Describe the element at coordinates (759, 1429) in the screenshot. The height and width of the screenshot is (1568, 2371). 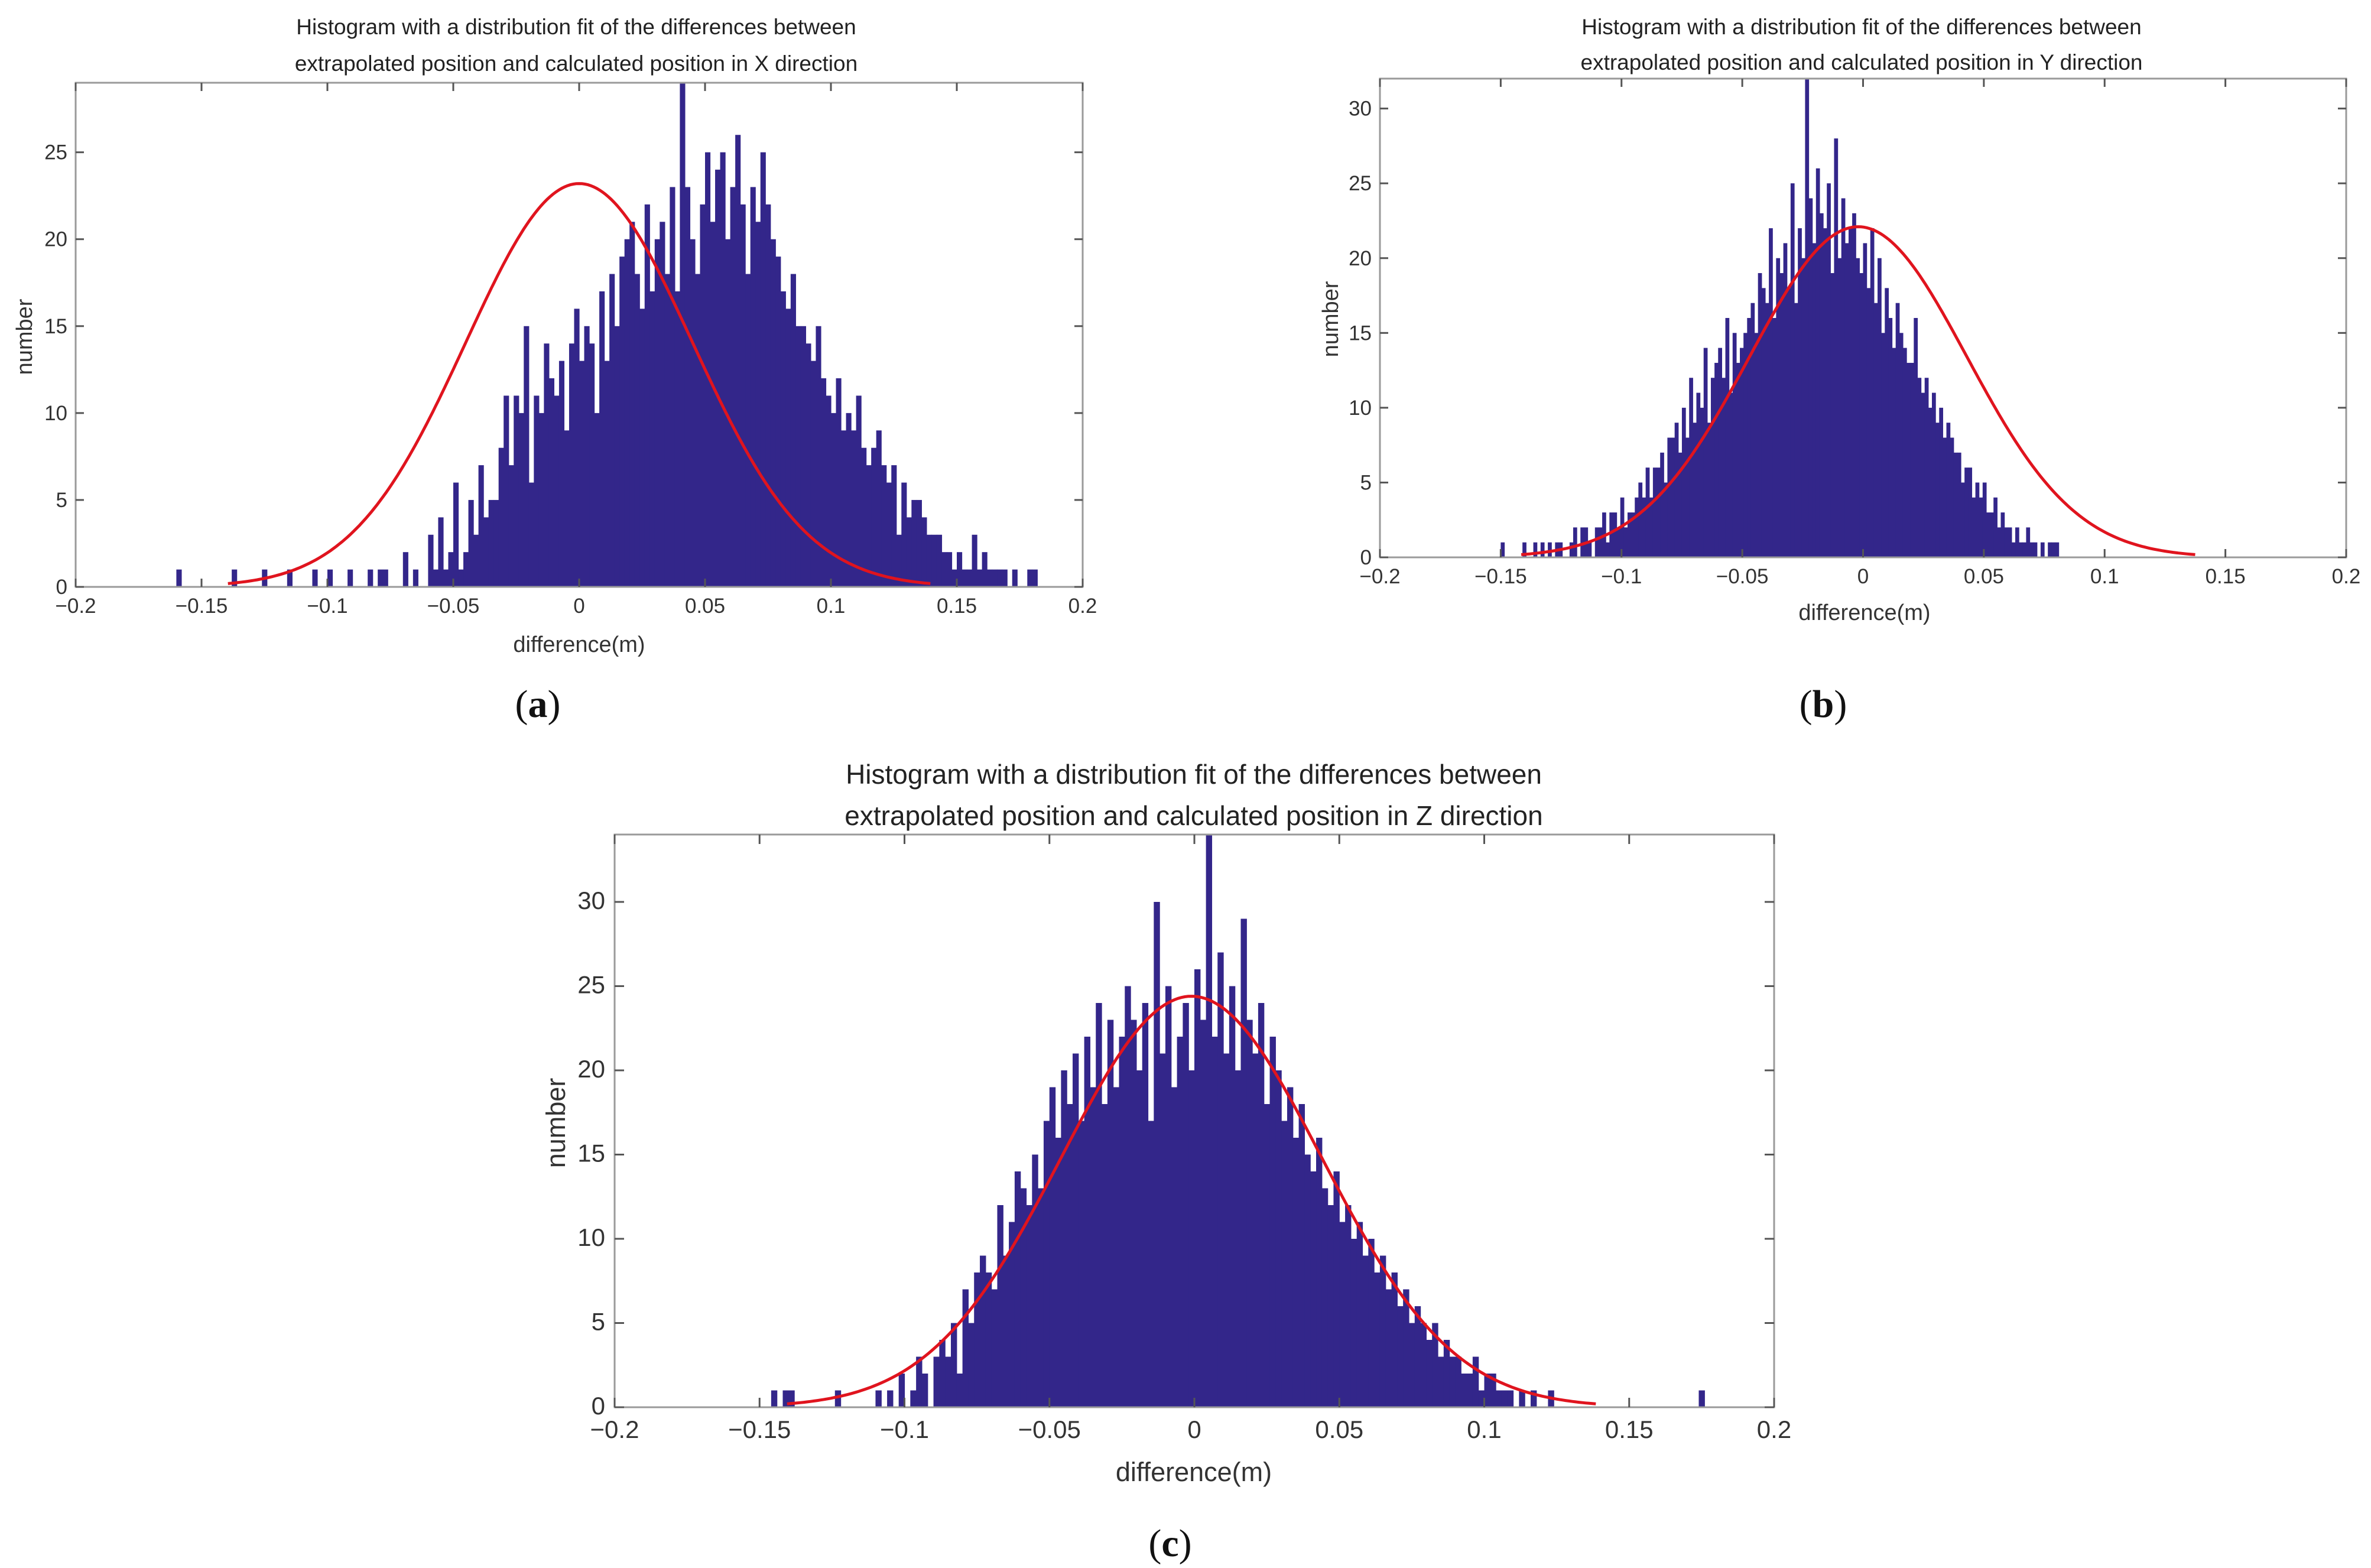
I see `x-tick-label: −0.15` at that location.